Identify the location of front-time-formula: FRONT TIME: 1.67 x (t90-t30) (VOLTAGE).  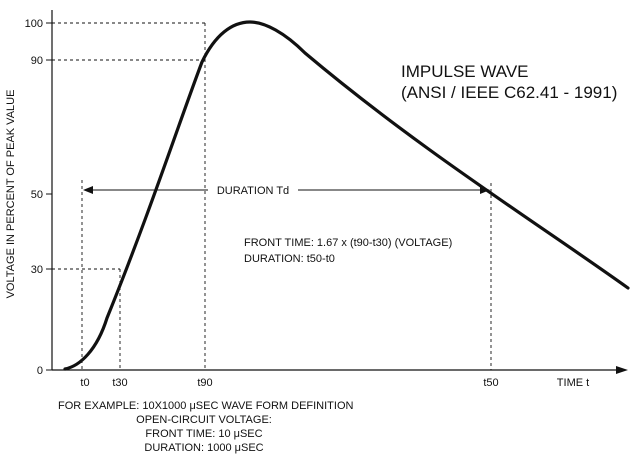
(348, 243).